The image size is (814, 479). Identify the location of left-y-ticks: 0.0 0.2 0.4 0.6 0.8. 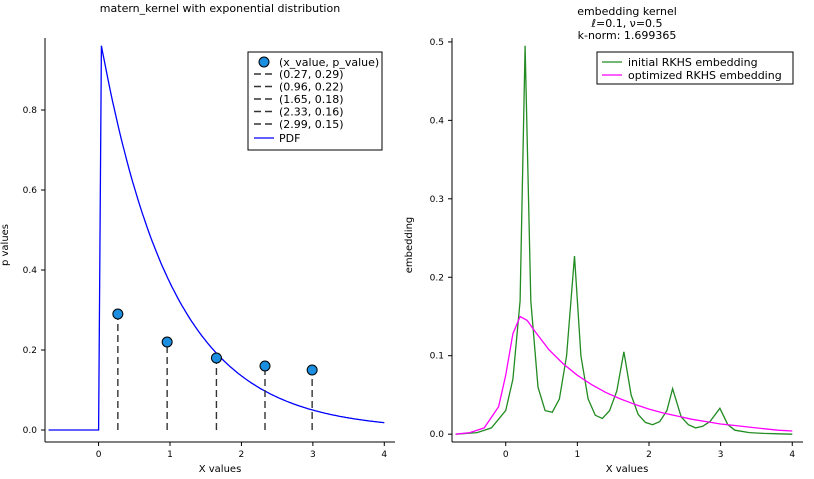
(34, 271).